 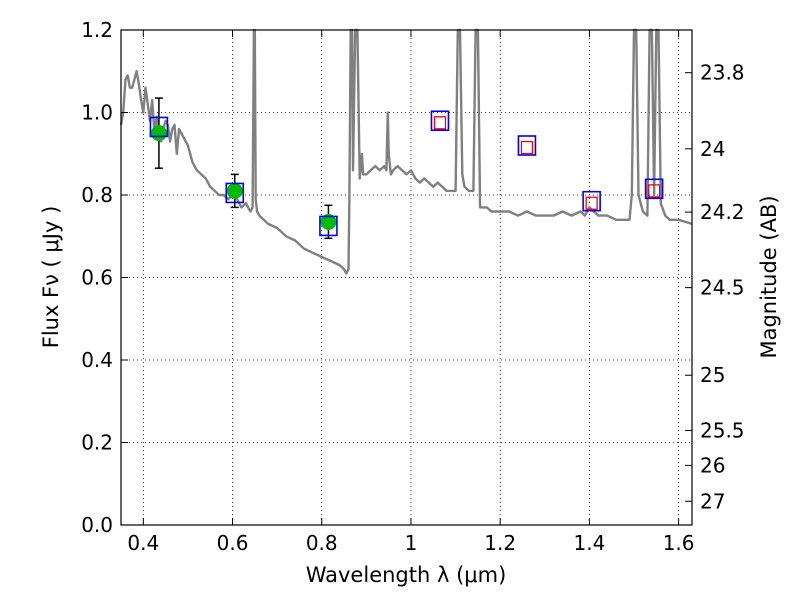 What do you see at coordinates (722, 288) in the screenshot?
I see `y2-tick-label: 24.5` at bounding box center [722, 288].